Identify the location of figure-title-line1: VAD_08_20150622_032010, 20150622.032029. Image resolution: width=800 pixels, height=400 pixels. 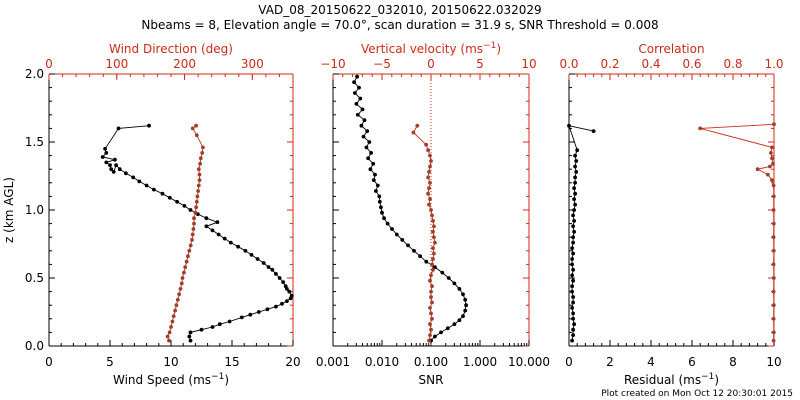
(399, 10).